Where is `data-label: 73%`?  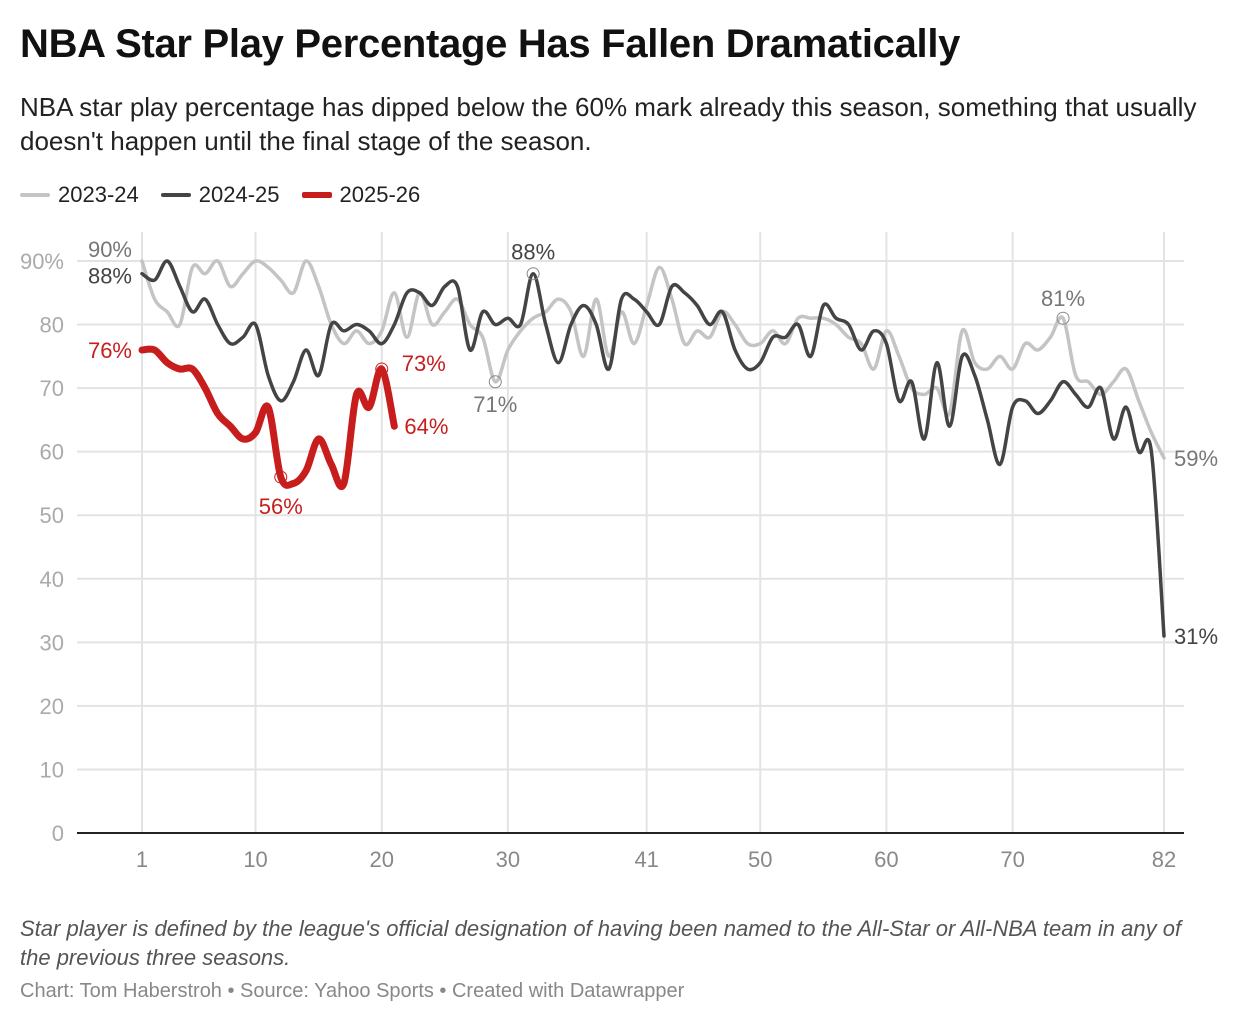
data-label: 73% is located at coordinates (424, 363).